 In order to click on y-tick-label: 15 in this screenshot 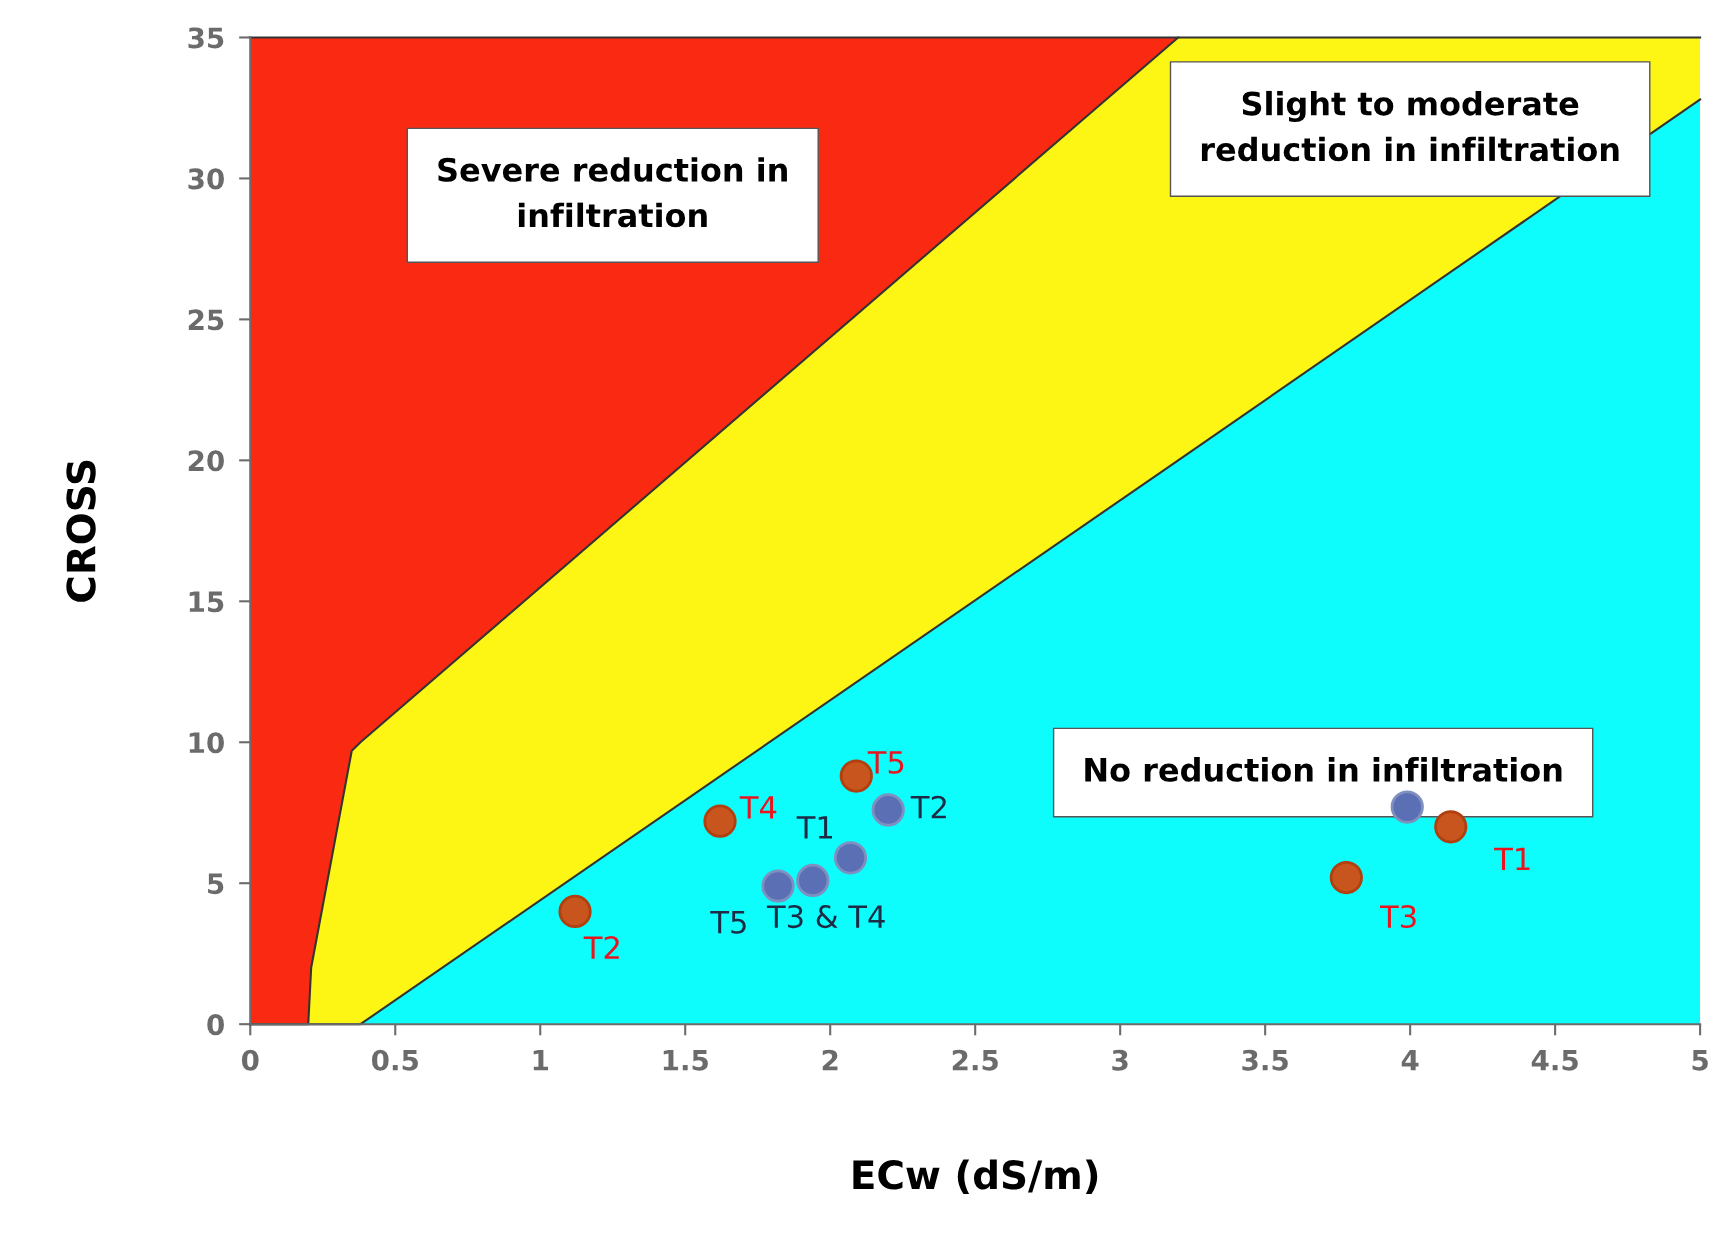, I will do `click(206, 602)`.